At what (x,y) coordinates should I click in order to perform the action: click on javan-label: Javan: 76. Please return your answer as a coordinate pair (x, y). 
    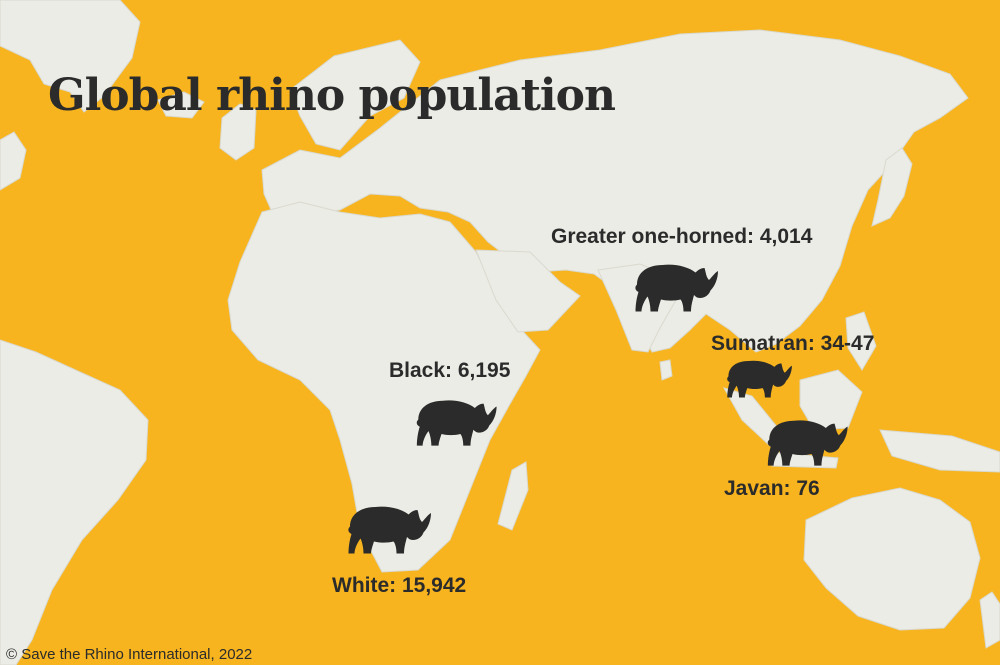
    Looking at the image, I should click on (772, 488).